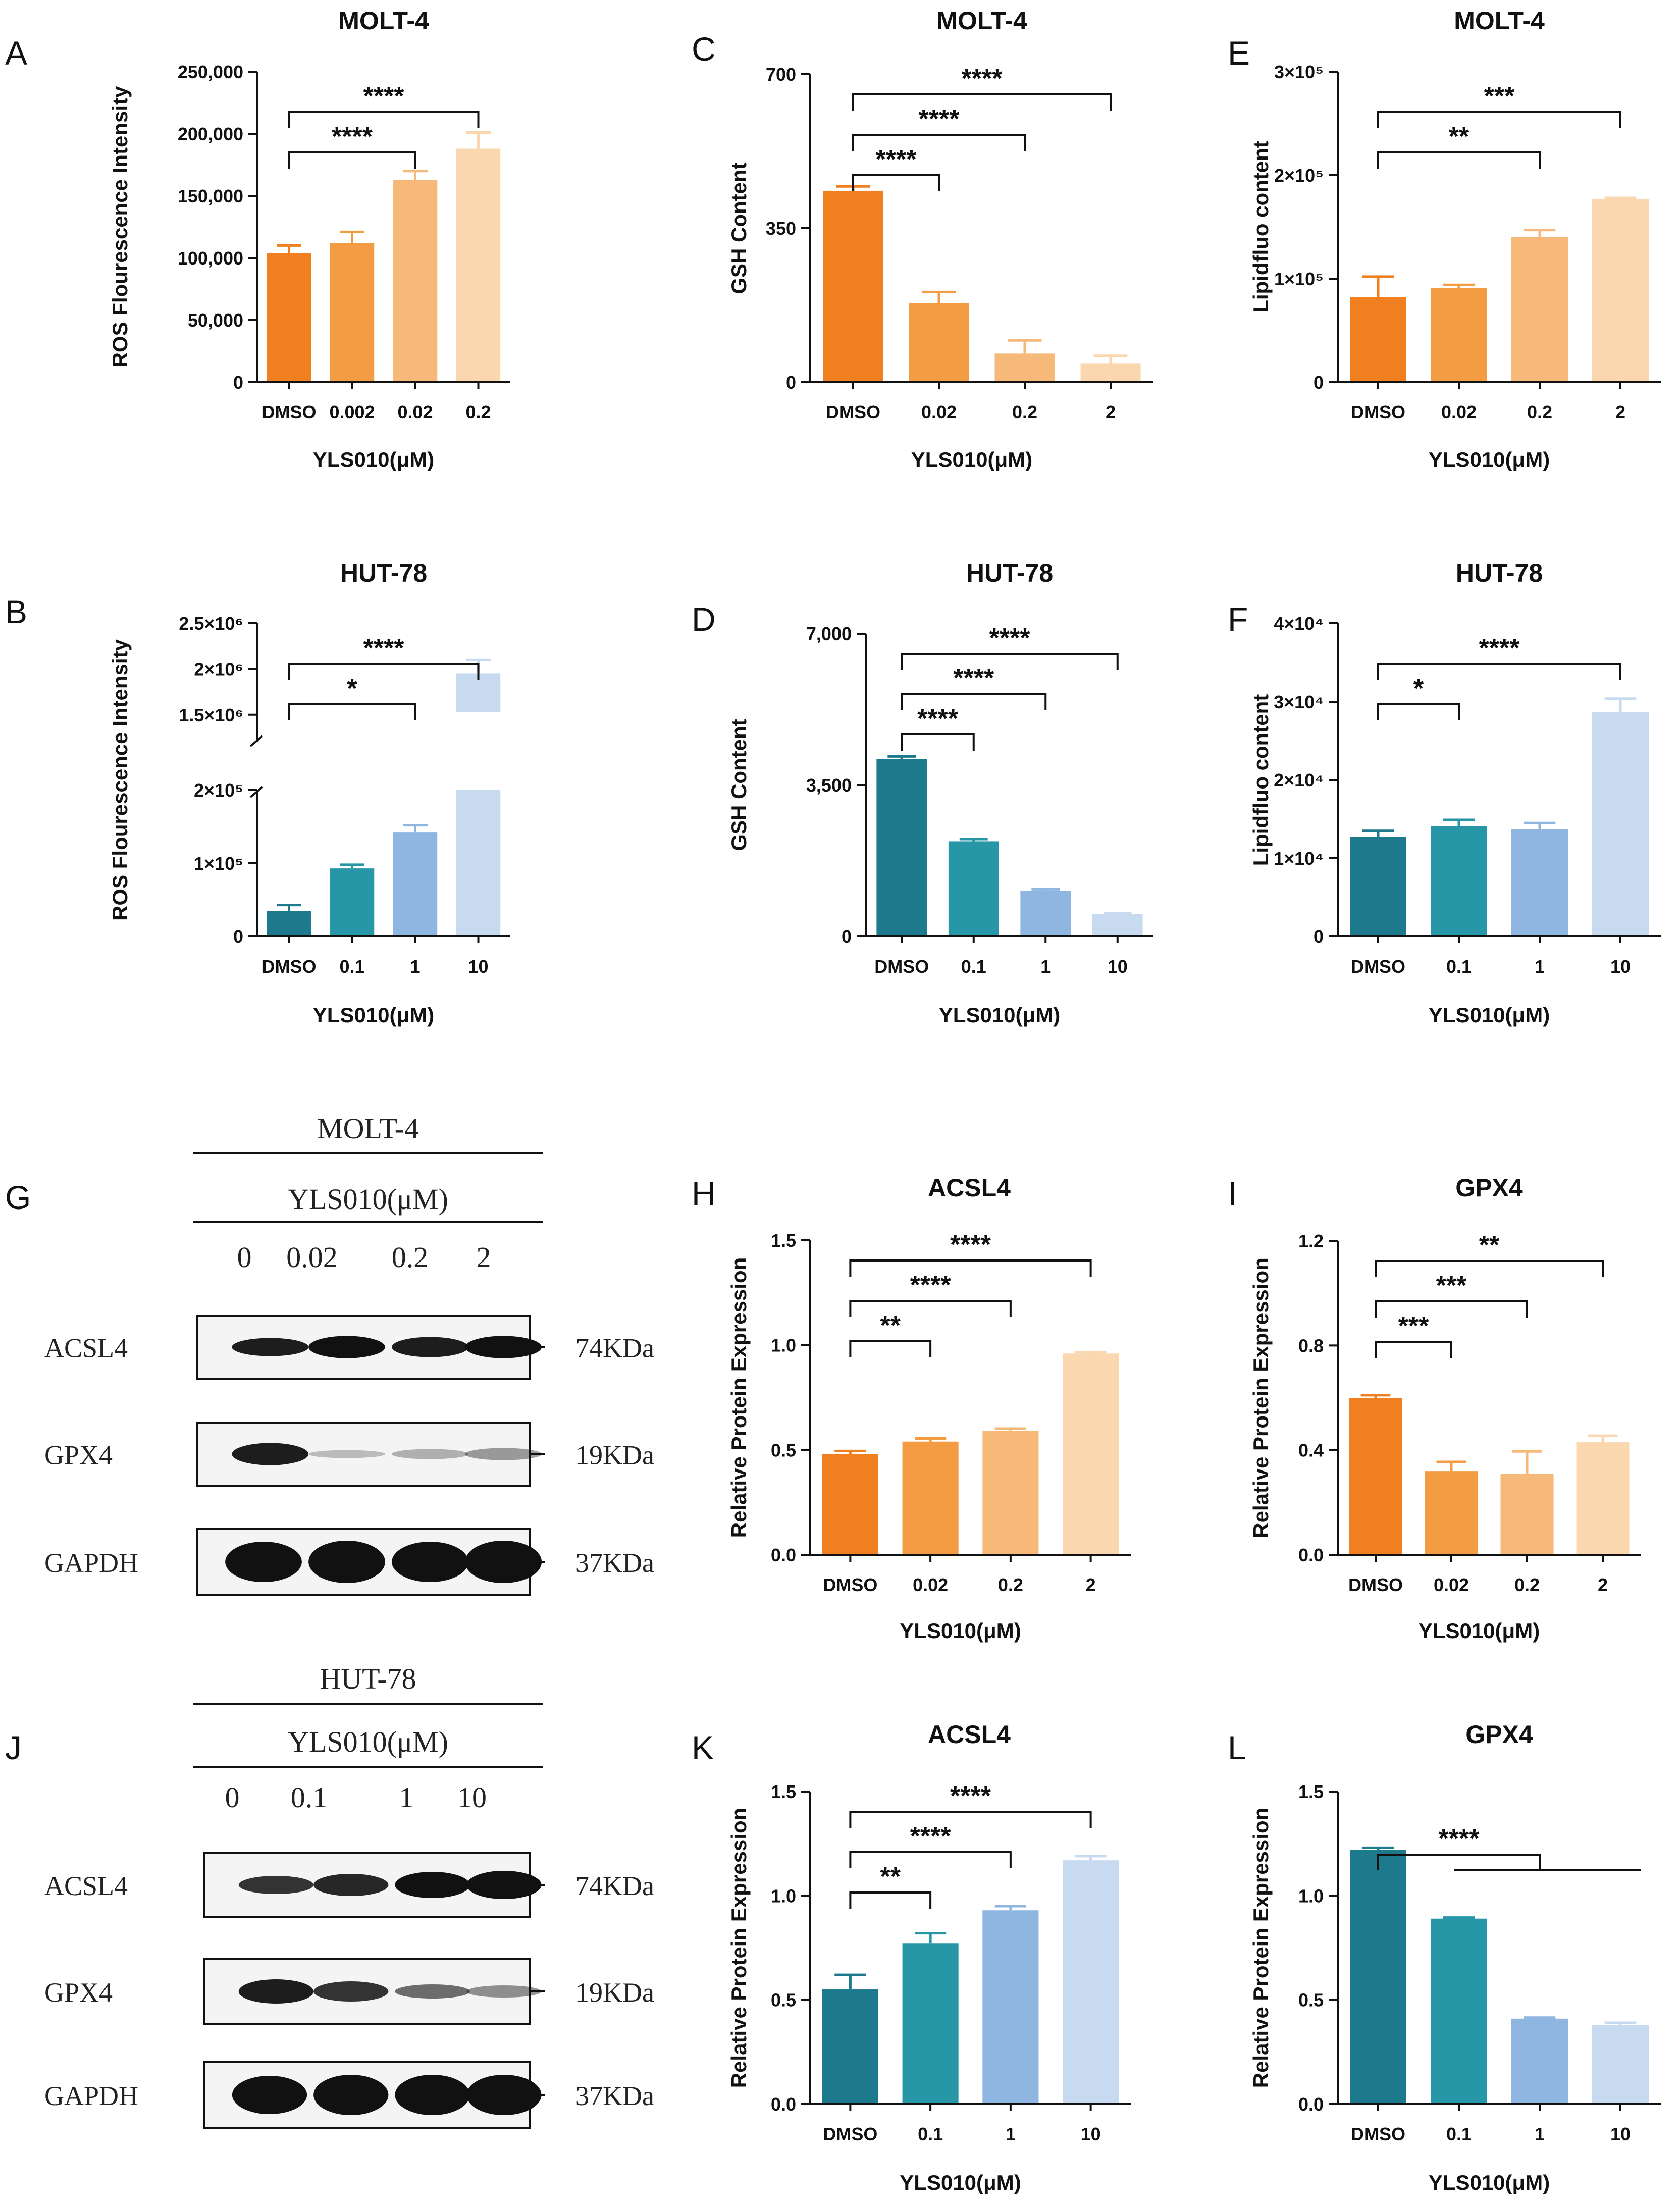  Describe the element at coordinates (614, 1455) in the screenshot. I see `blot-size-label: 19KDa` at that location.